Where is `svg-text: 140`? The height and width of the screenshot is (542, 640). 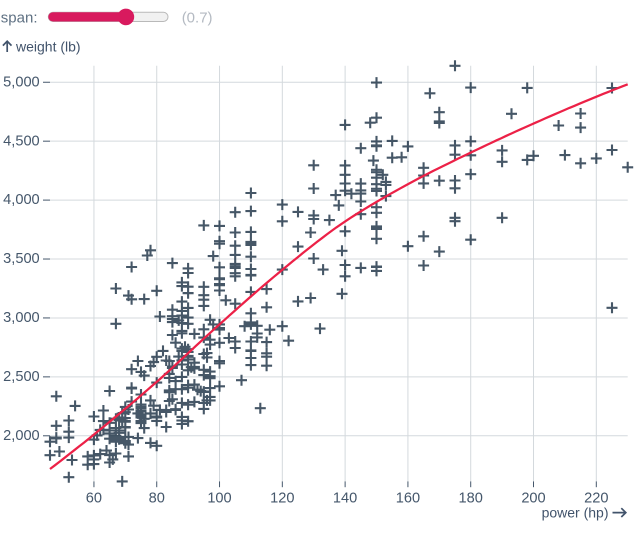
svg-text: 140 is located at coordinates (345, 499).